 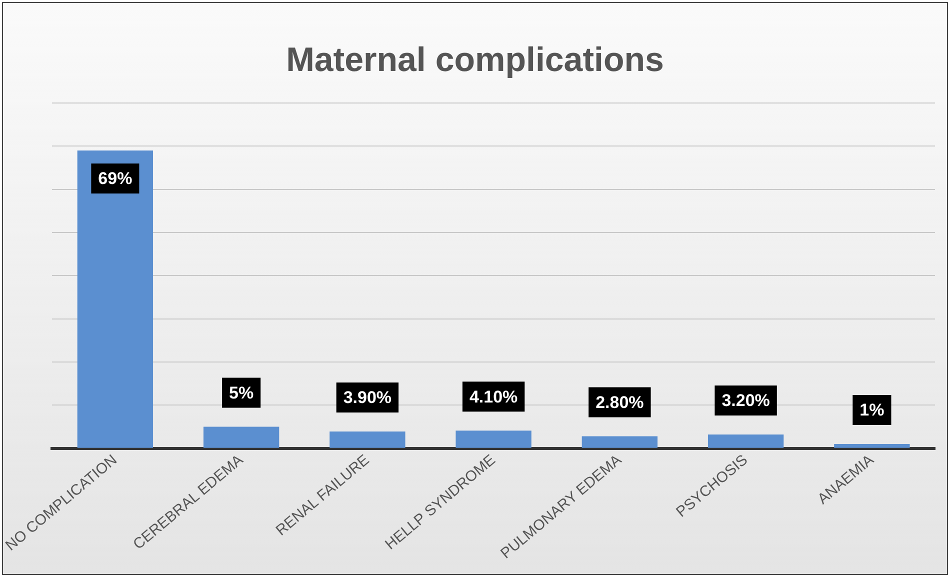 What do you see at coordinates (872, 410) in the screenshot?
I see `data-label: 1%` at bounding box center [872, 410].